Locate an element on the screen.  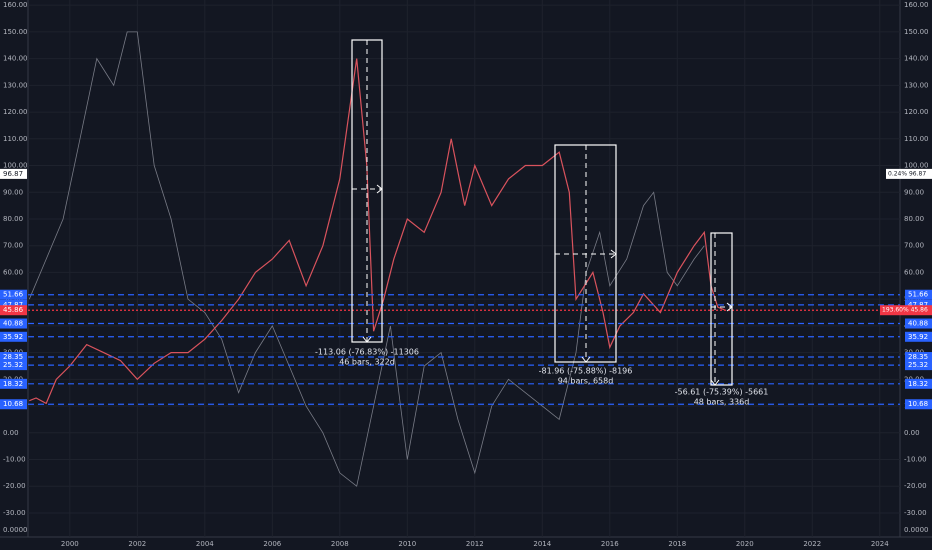
measure-label: 94 bars, 658d is located at coordinates (586, 381).